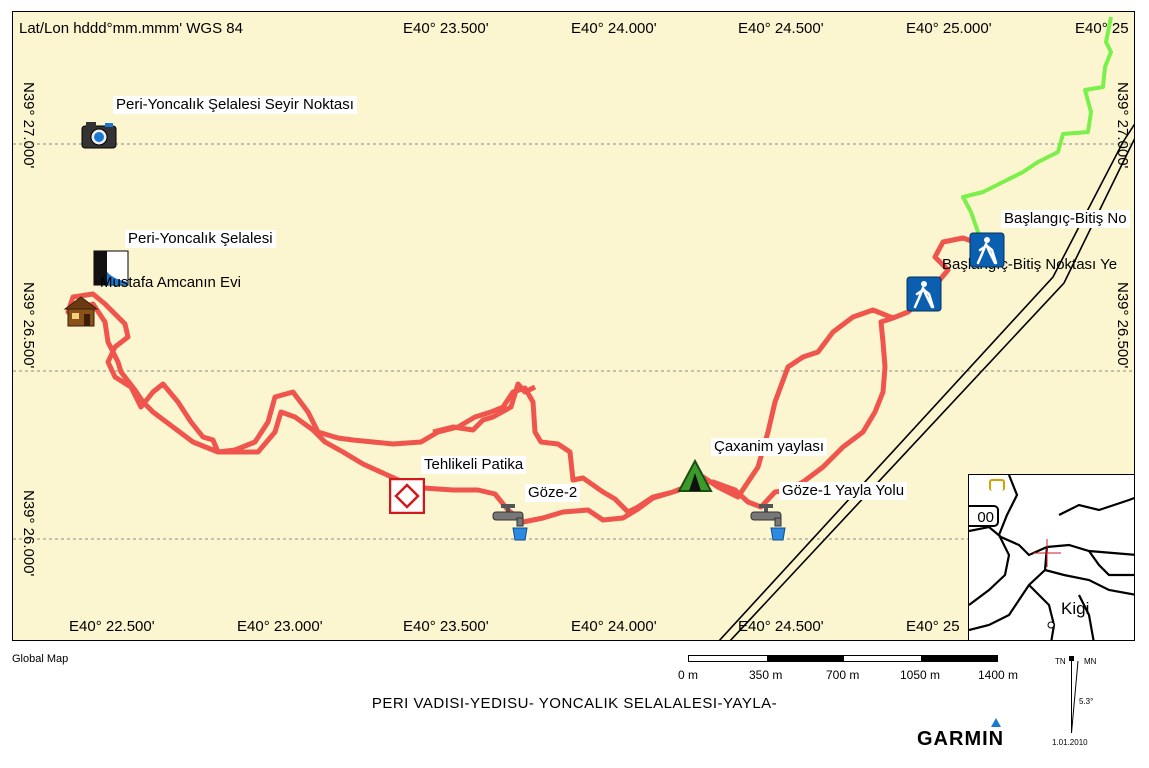 This screenshot has height=768, width=1149. Describe the element at coordinates (688, 675) in the screenshot. I see `scale-label: 0 m` at that location.